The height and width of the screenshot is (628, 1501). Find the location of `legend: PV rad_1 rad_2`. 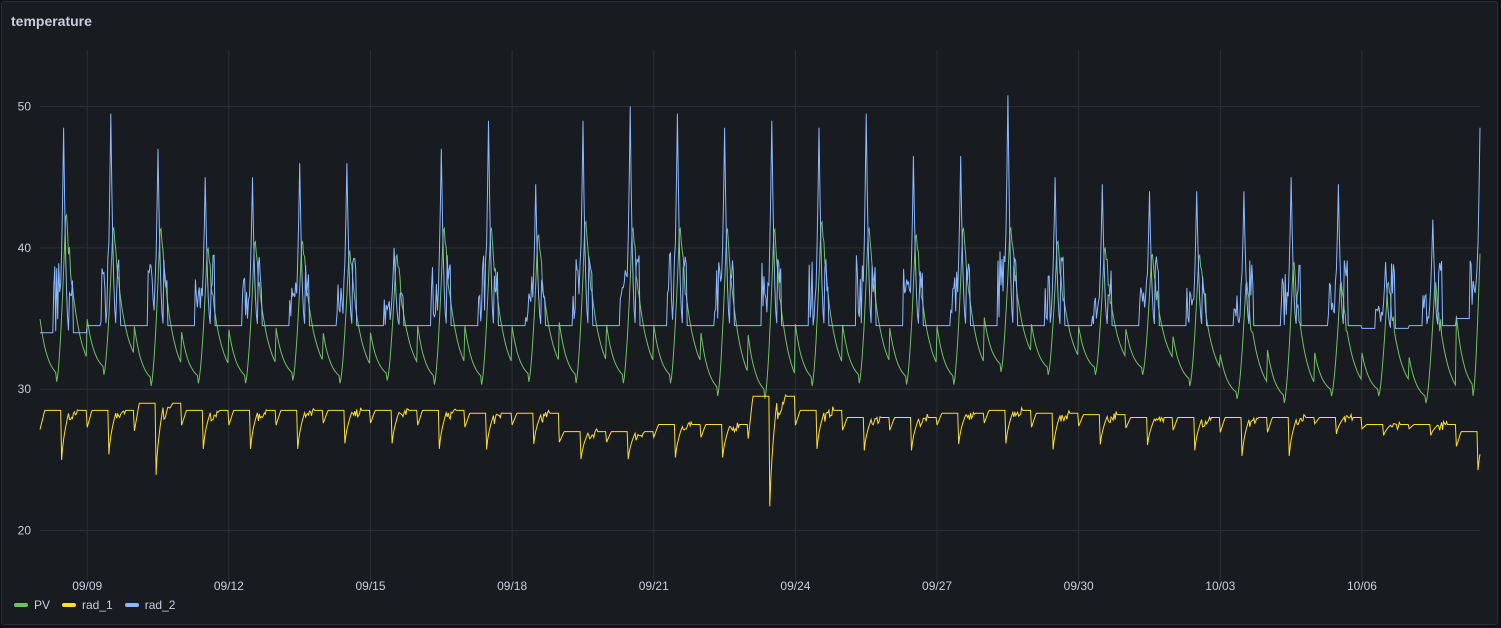

legend: PV rad_1 rad_2 is located at coordinates (94, 605).